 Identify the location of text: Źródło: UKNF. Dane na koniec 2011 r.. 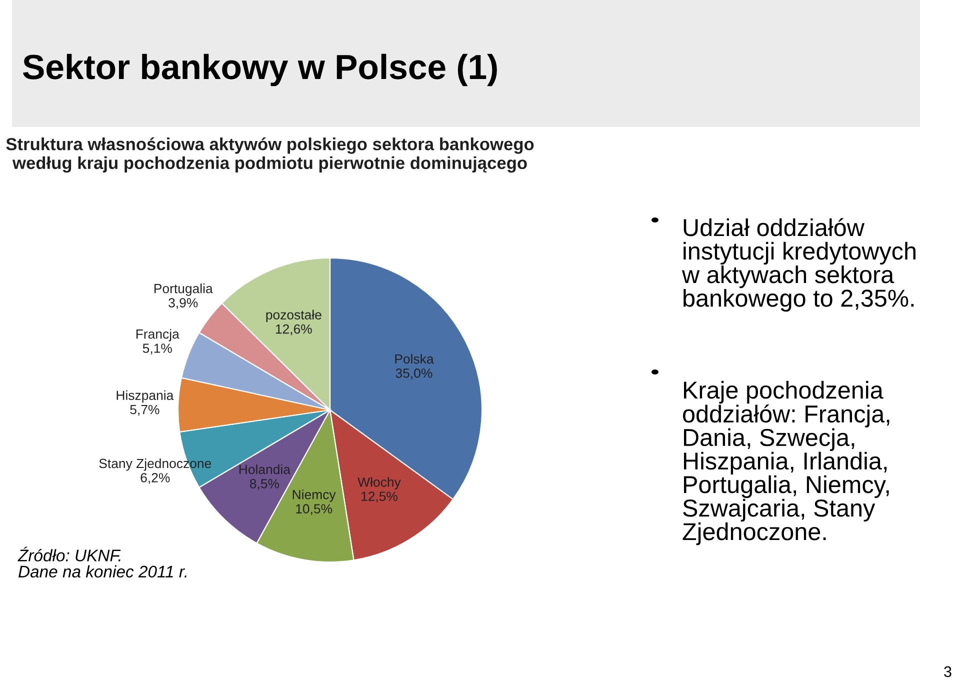
(102, 562).